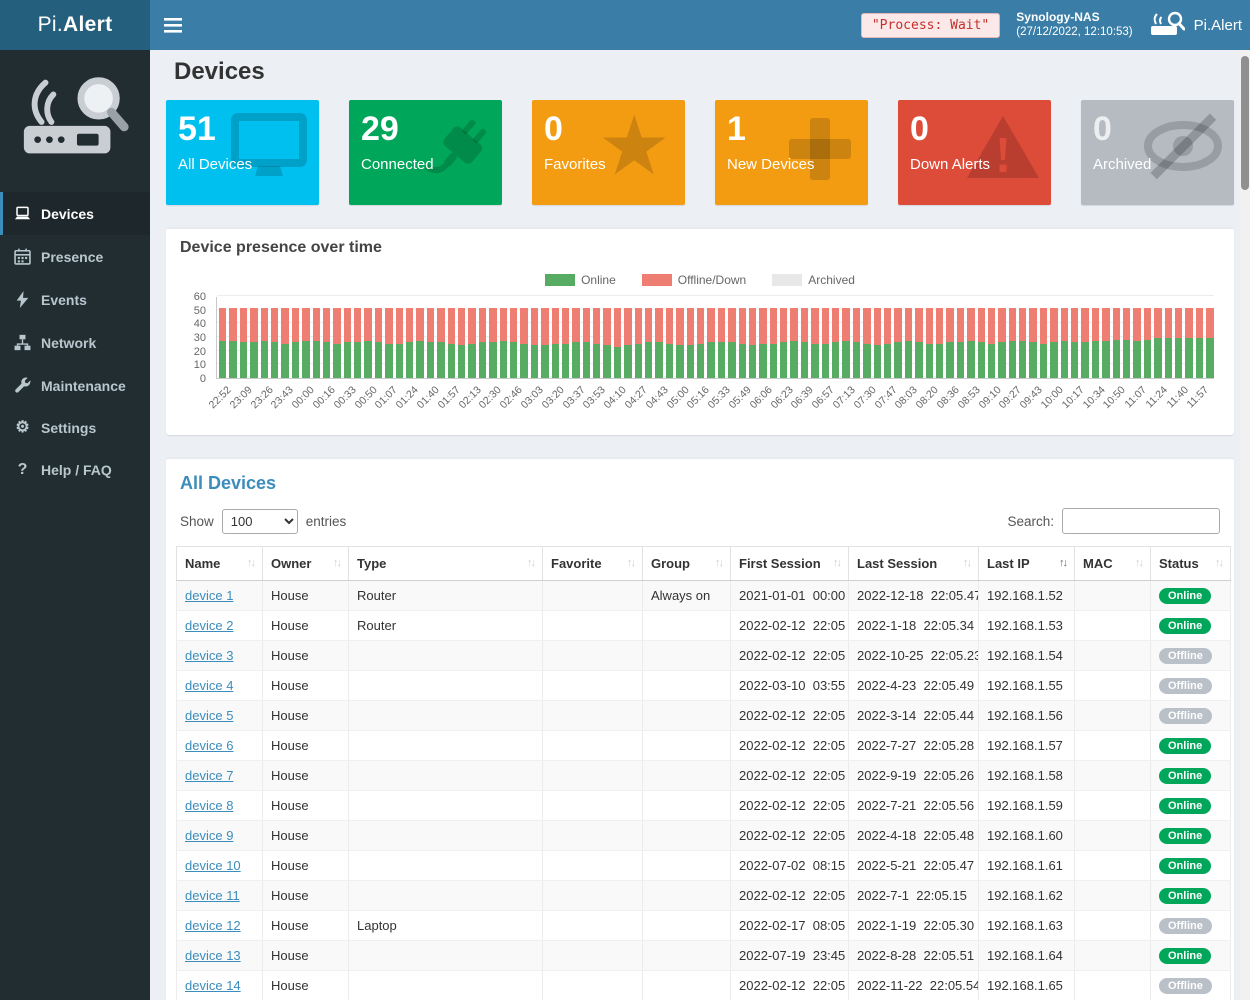 This screenshot has height=1000, width=1250. Describe the element at coordinates (1026, 563) in the screenshot. I see `col-header-last-ip: Last IP ↑↓` at that location.